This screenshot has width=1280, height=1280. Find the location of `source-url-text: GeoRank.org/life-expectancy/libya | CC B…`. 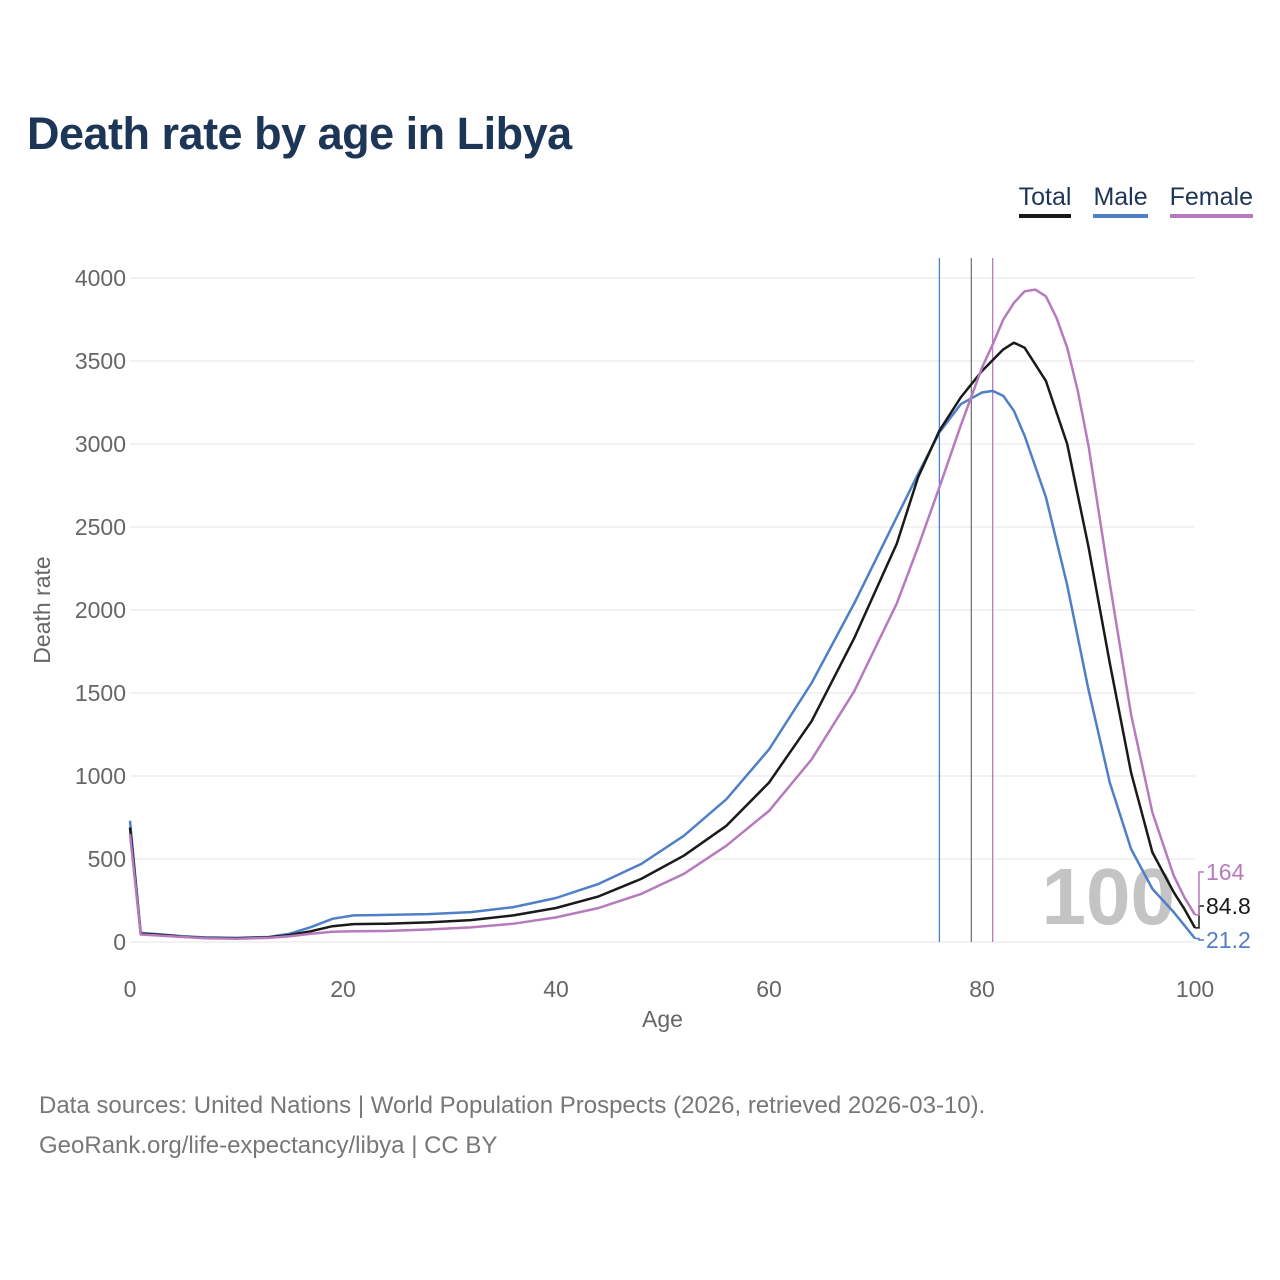

source-url-text: GeoRank.org/life-expectancy/libya | CC B… is located at coordinates (268, 1145).